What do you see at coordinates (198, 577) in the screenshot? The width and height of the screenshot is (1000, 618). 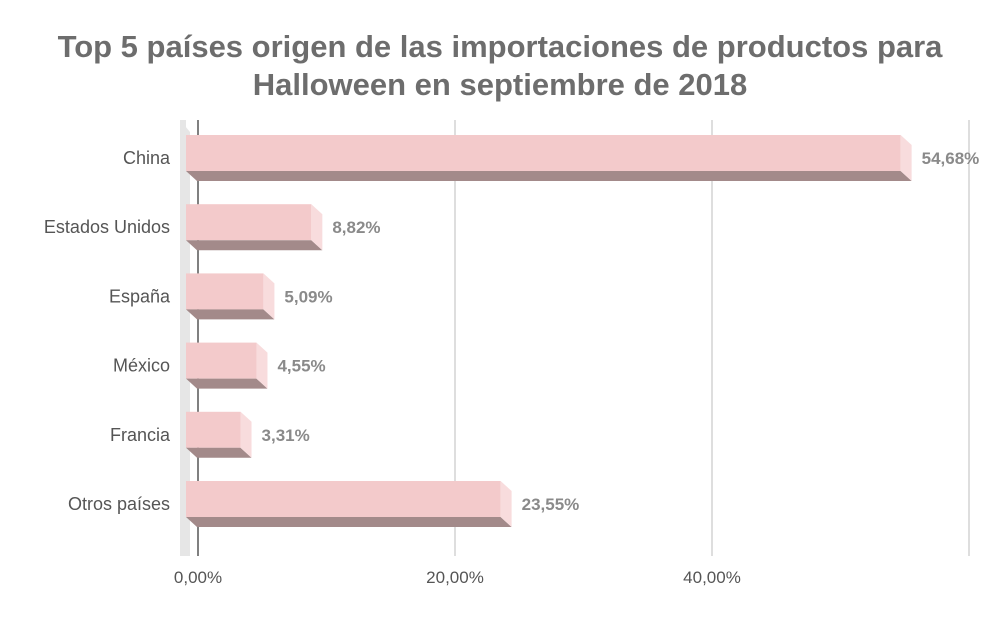 I see `x-tick-label: 0,00%` at bounding box center [198, 577].